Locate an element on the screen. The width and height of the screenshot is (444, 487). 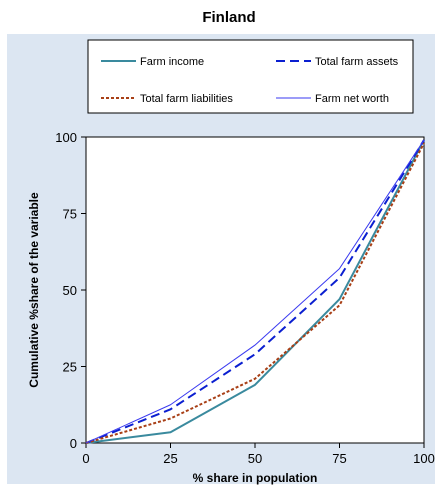
legend-label-farm-income: Farm income is located at coordinates (172, 62).